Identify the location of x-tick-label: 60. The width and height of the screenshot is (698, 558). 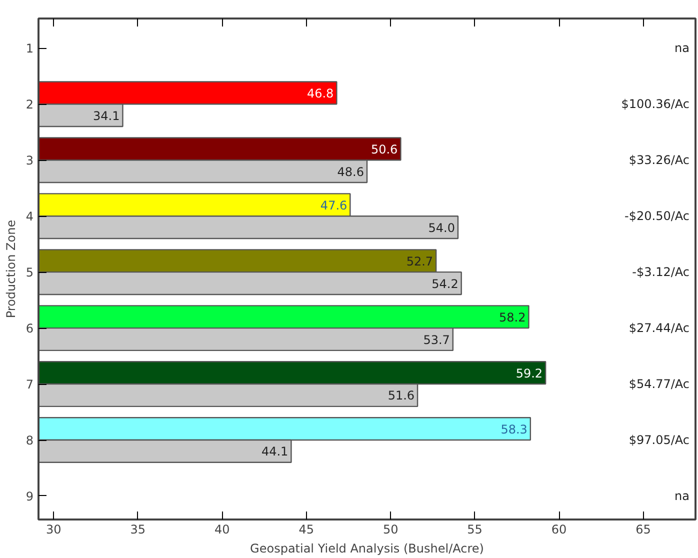
(559, 529).